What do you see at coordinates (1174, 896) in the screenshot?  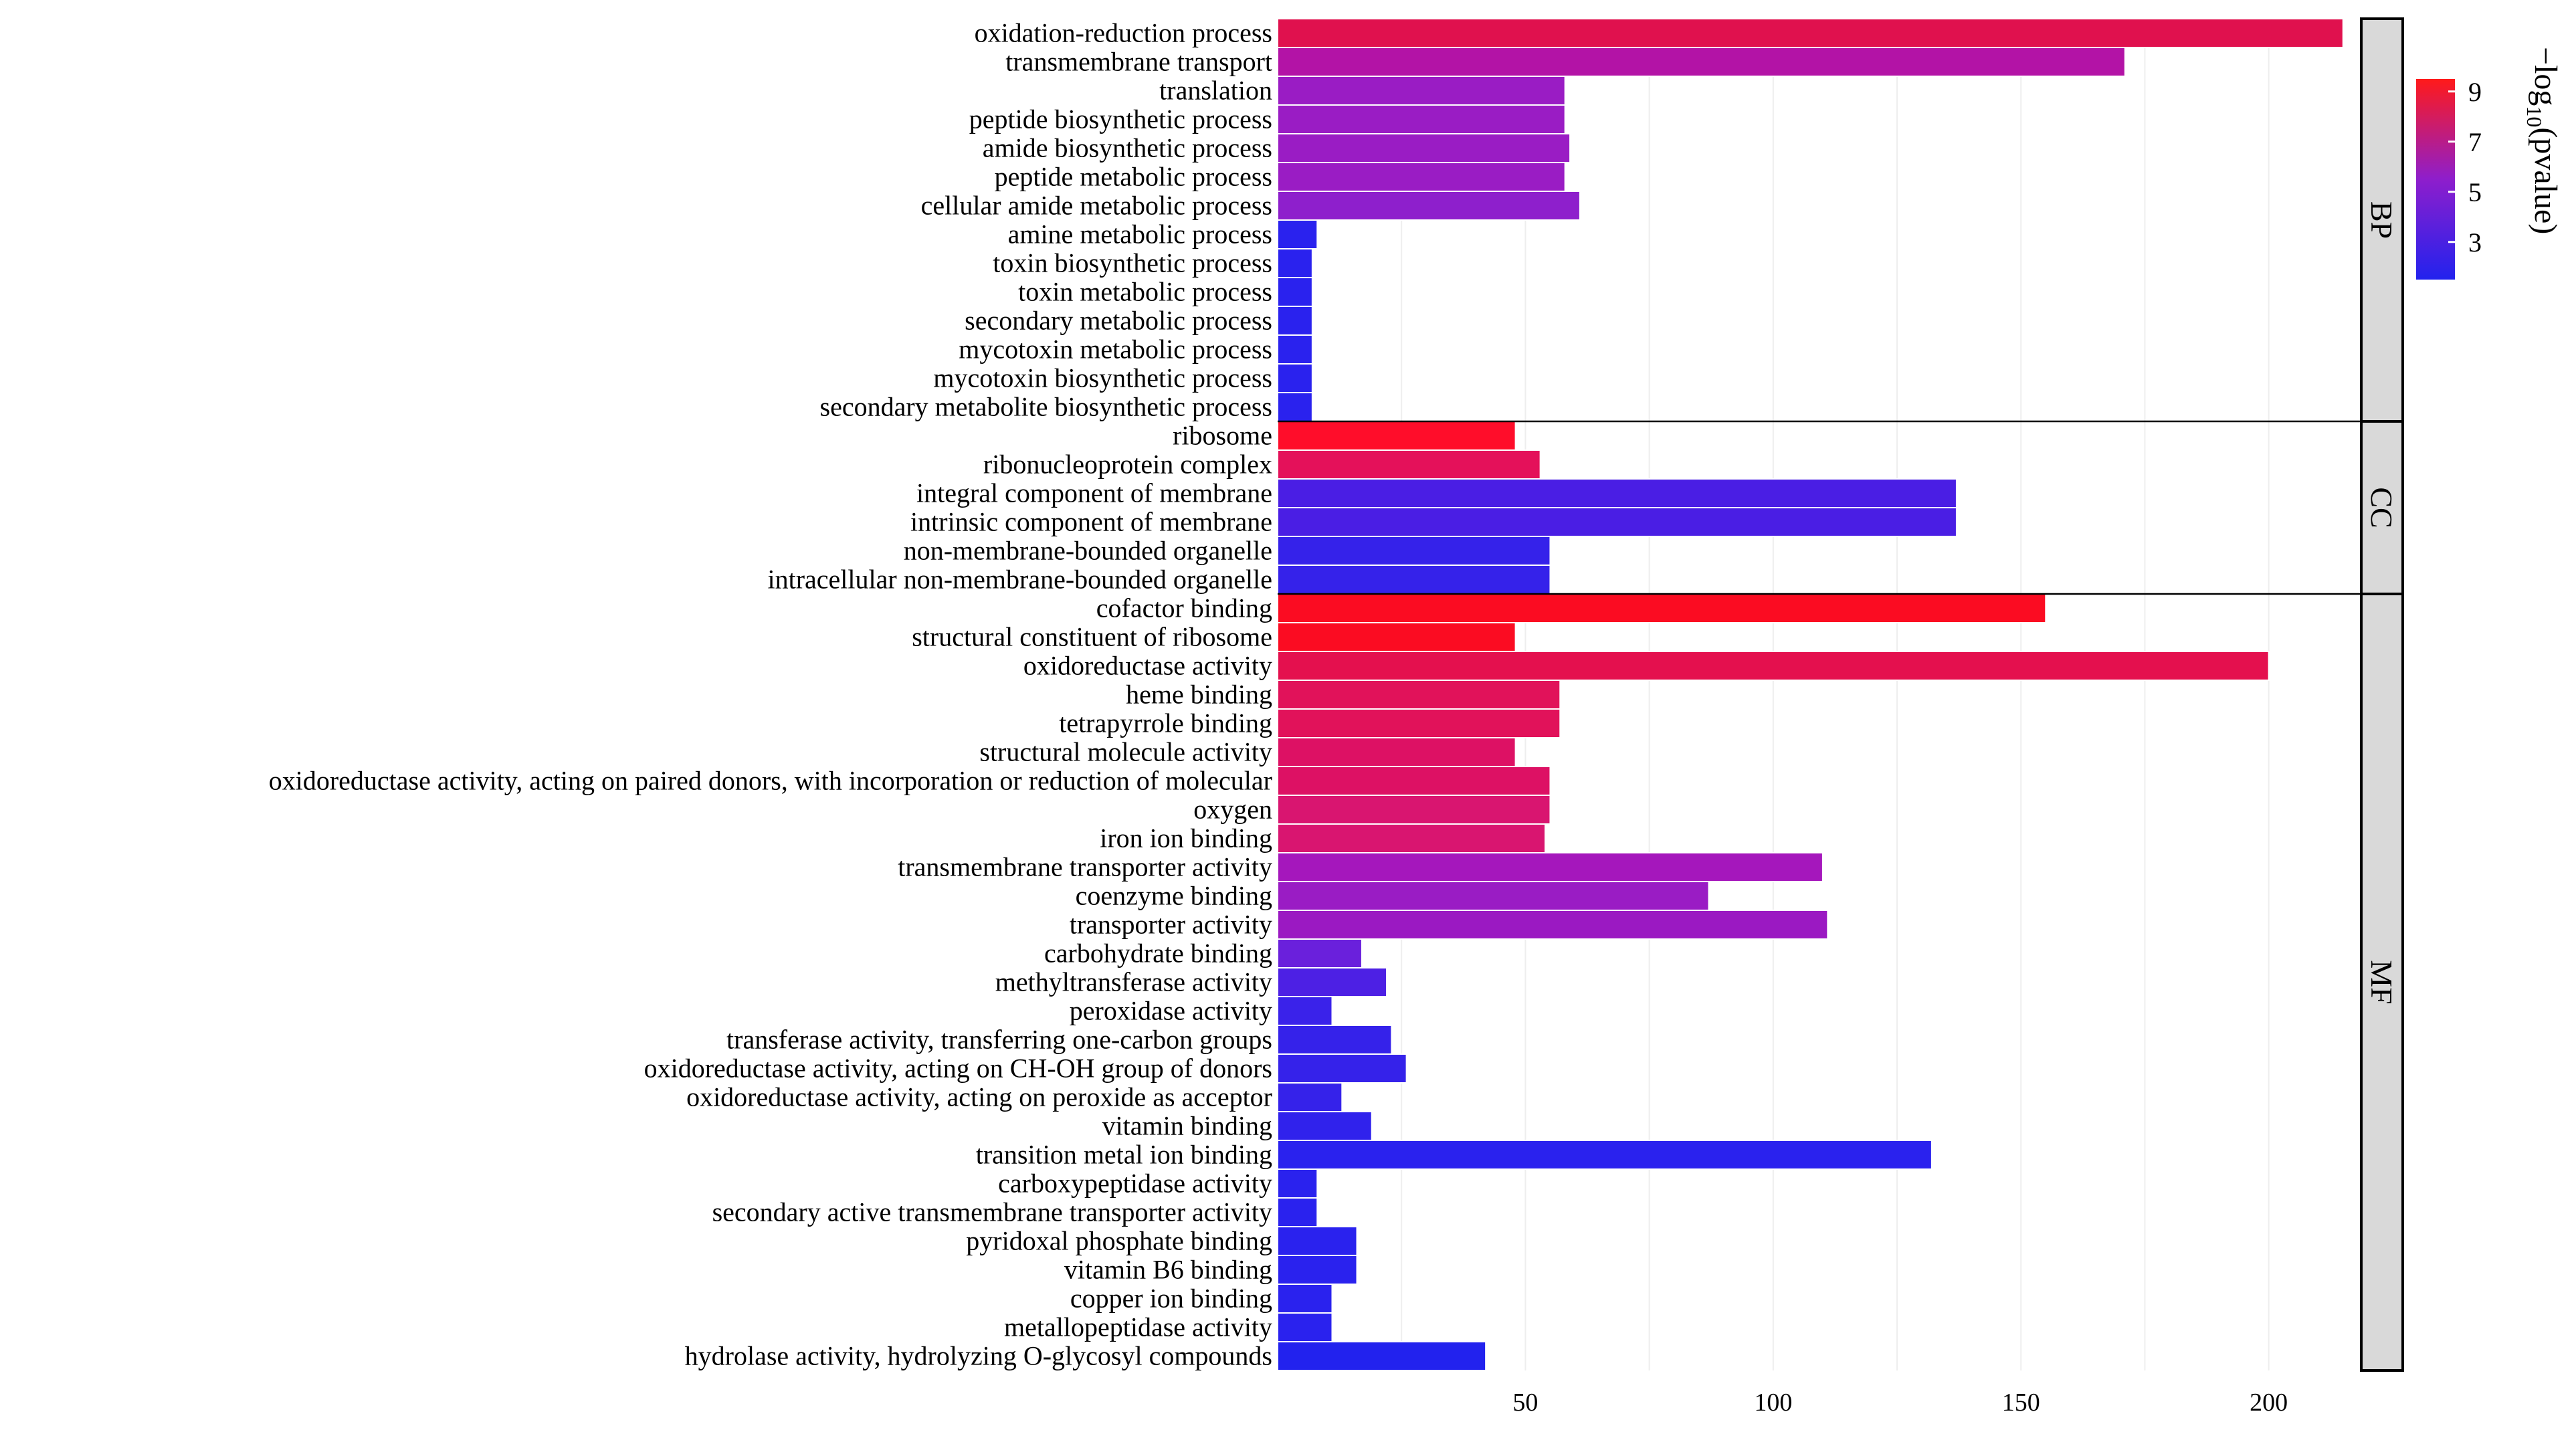 I see `category-label: coenzyme binding` at bounding box center [1174, 896].